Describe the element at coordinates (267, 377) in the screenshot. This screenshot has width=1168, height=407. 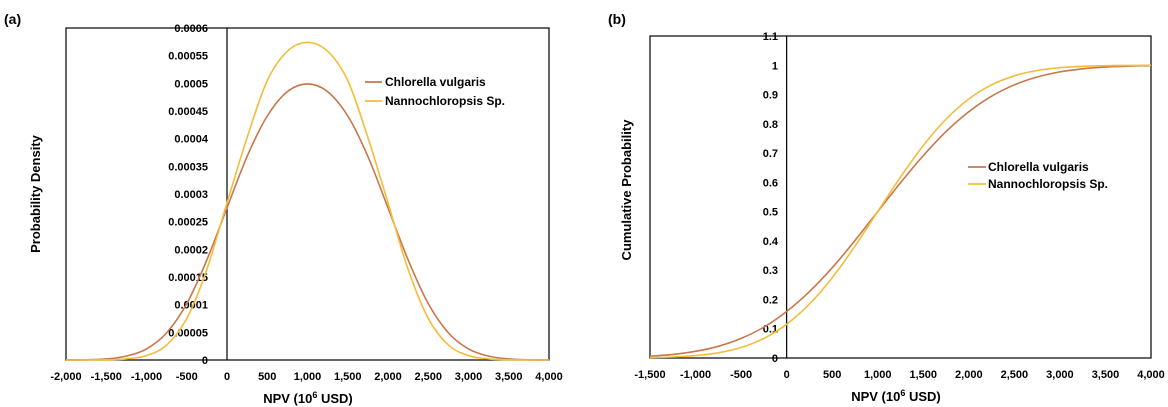
I see `panel-a-x-tick-label: 500` at that location.